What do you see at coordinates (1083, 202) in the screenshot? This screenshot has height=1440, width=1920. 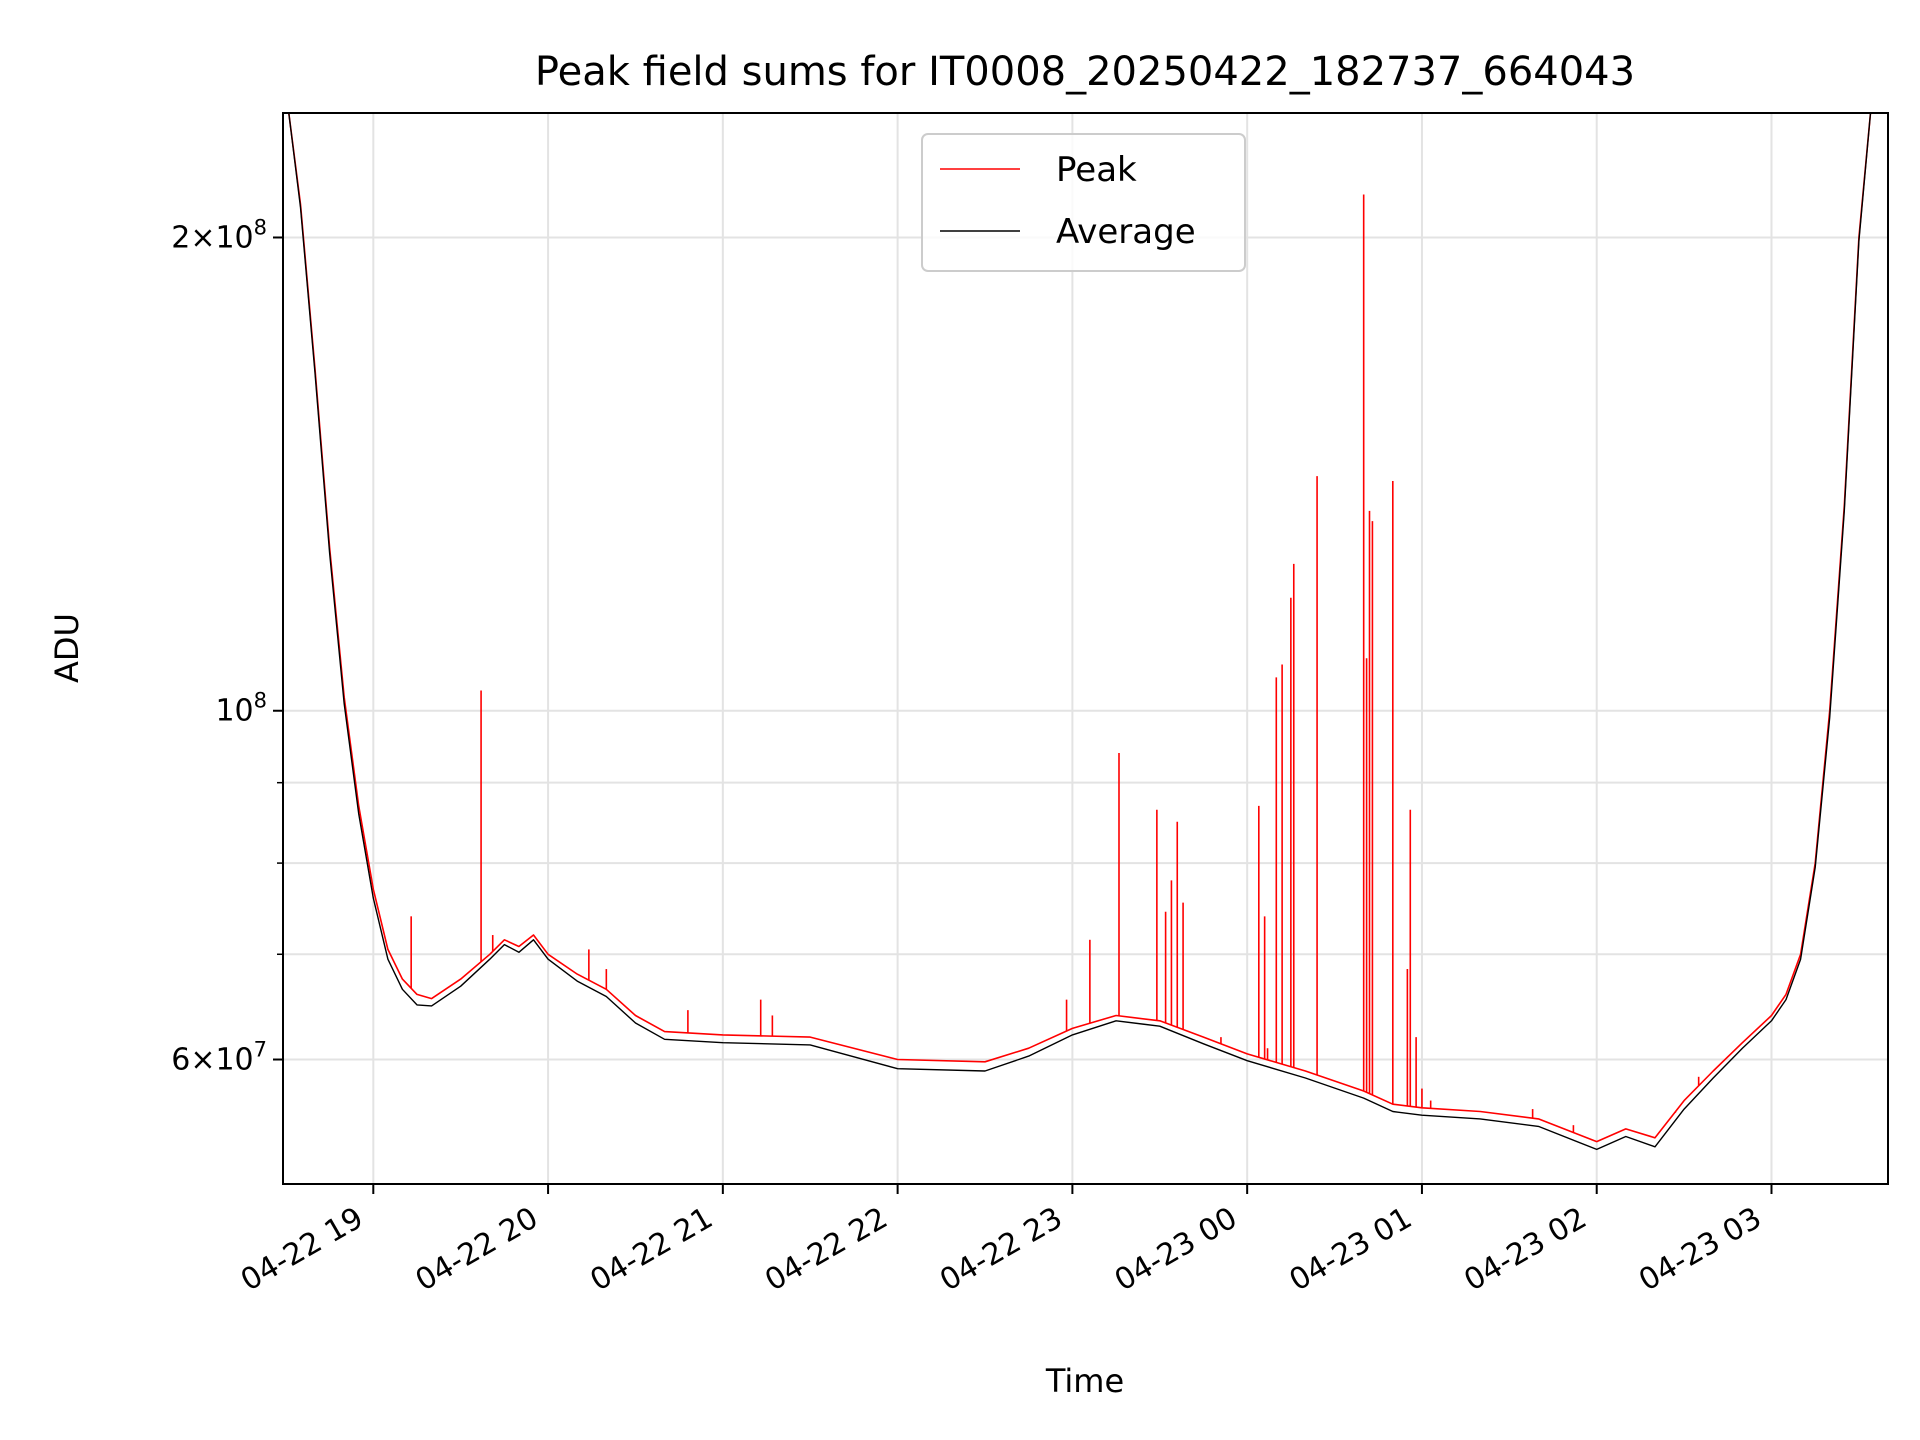 I see `legend: Peak Average` at bounding box center [1083, 202].